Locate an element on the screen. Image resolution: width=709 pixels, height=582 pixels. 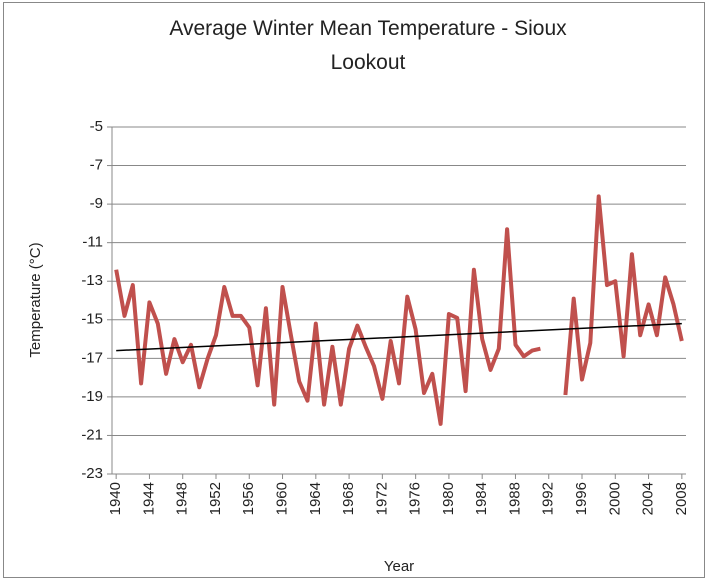
y-tick-label: -23 is located at coordinates (92, 473).